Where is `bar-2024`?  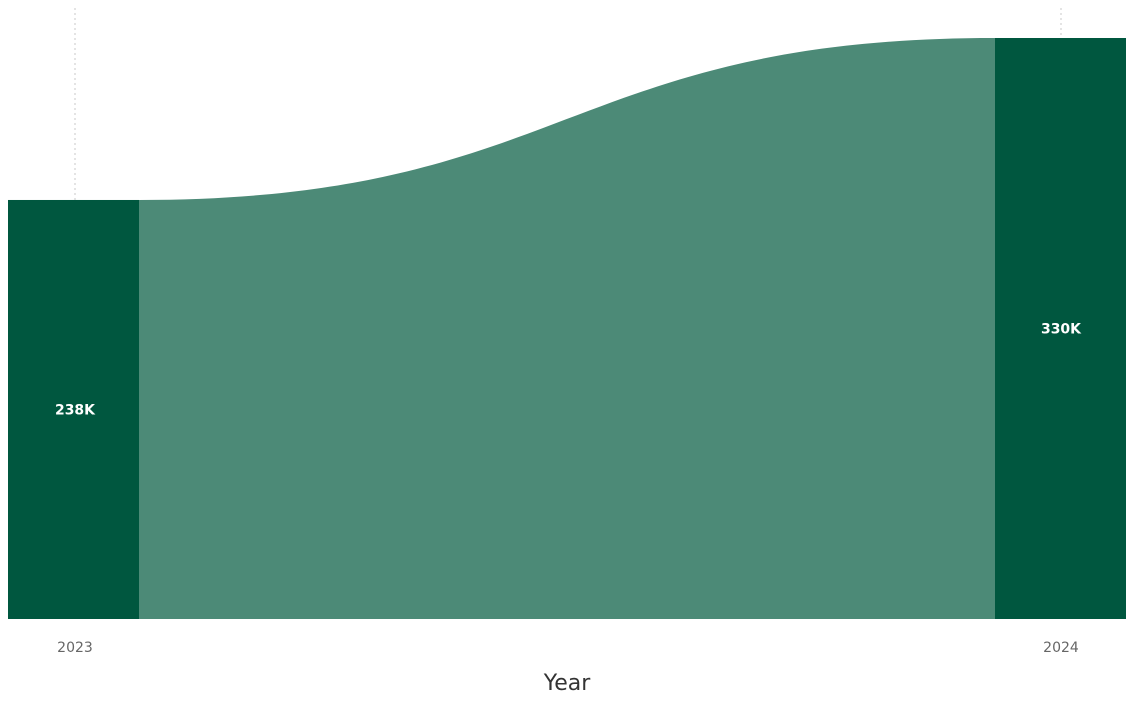 bar-2024 is located at coordinates (1060, 328).